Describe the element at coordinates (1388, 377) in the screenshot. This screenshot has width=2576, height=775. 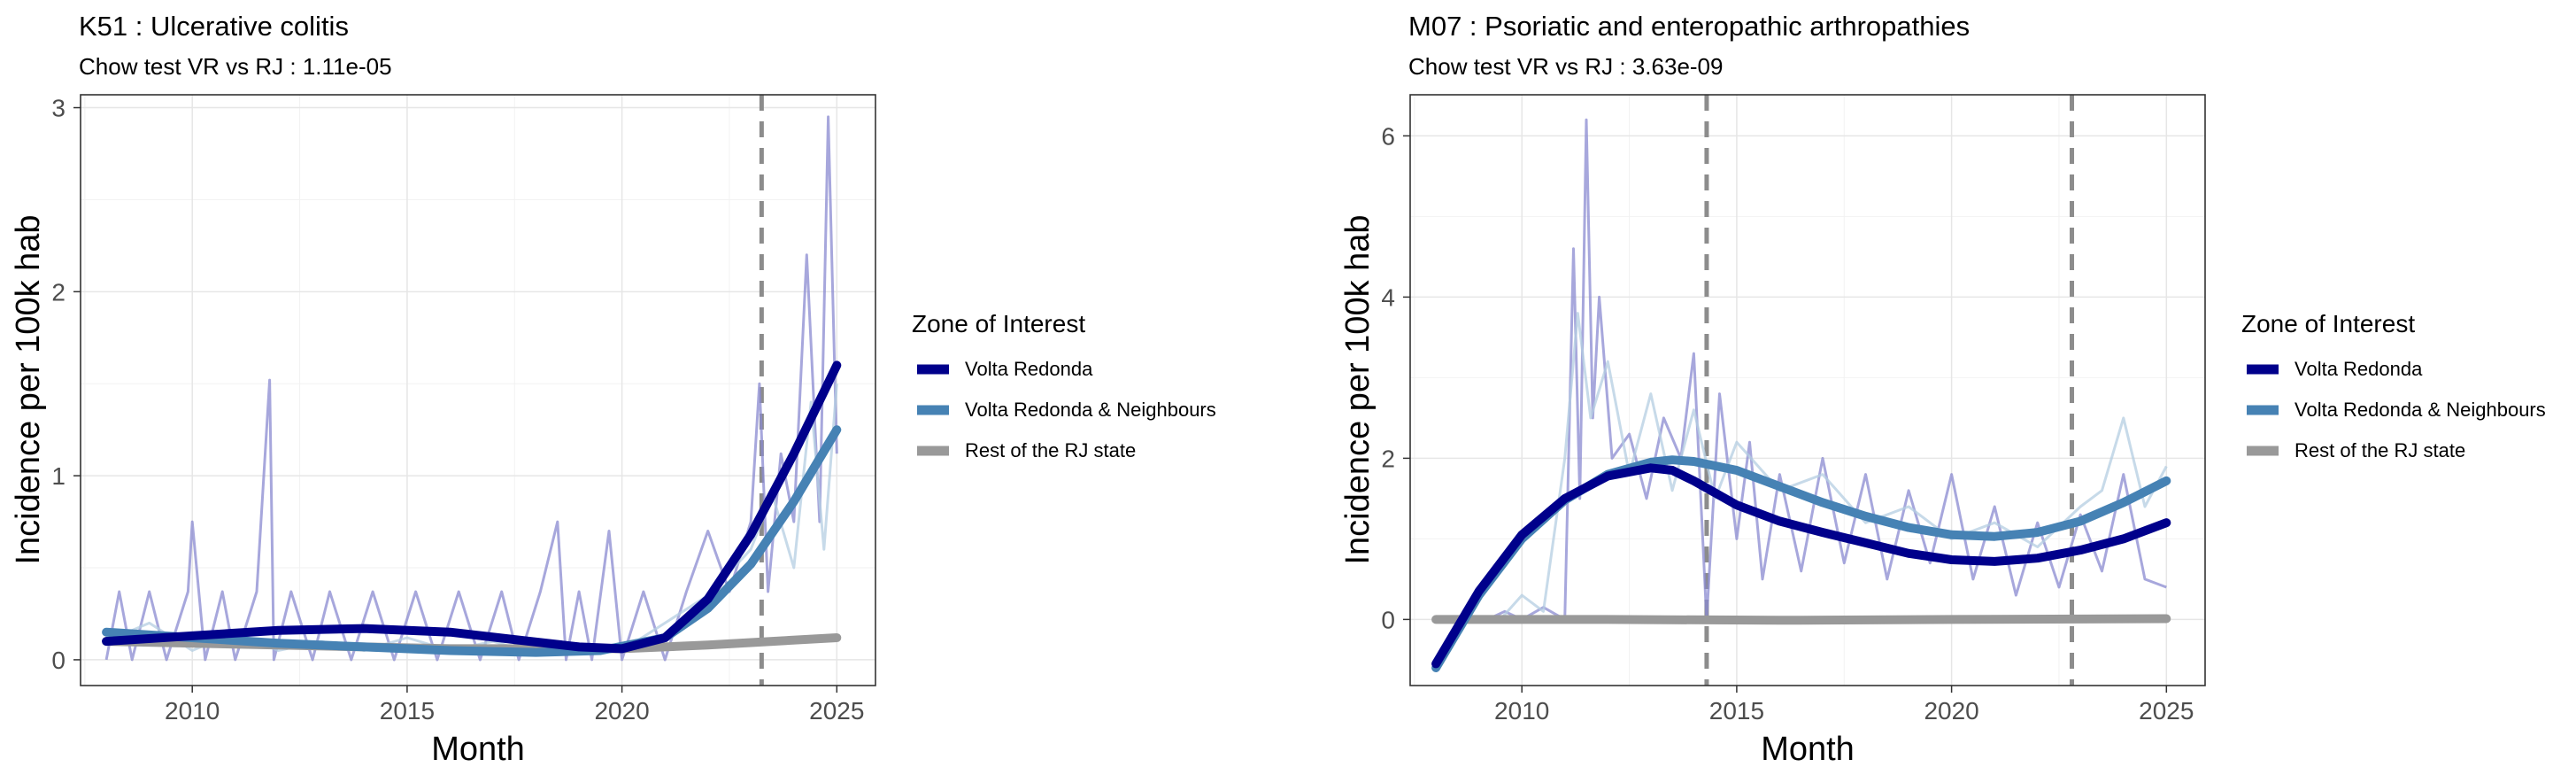
I see `y-axis: 0 2 4 6` at that location.